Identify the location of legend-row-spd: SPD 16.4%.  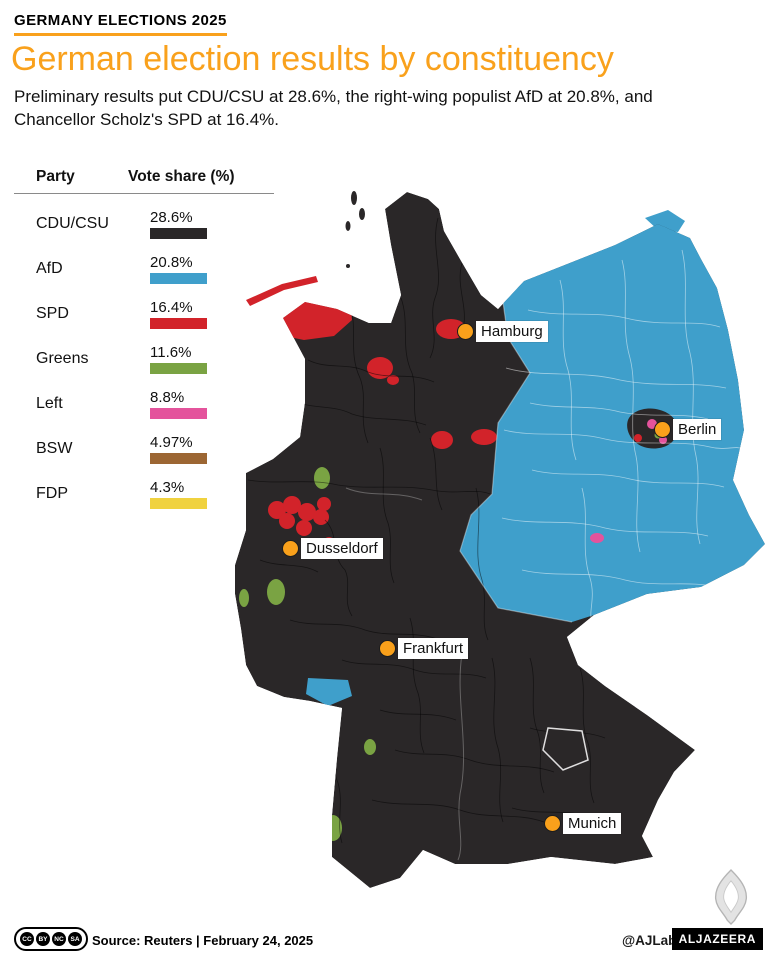
(144, 314).